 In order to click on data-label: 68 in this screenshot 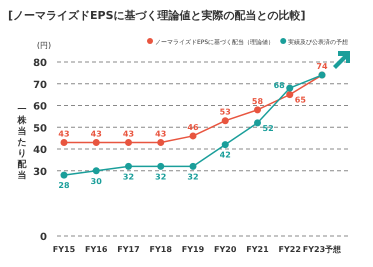, I will do `click(280, 85)`.